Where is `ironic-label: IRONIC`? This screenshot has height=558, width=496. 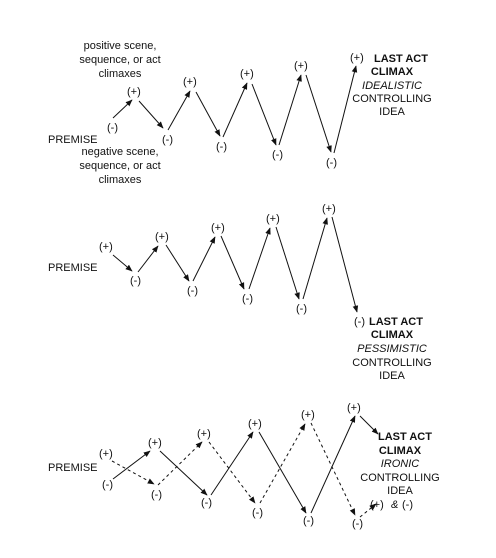
ironic-label: IRONIC is located at coordinates (400, 464).